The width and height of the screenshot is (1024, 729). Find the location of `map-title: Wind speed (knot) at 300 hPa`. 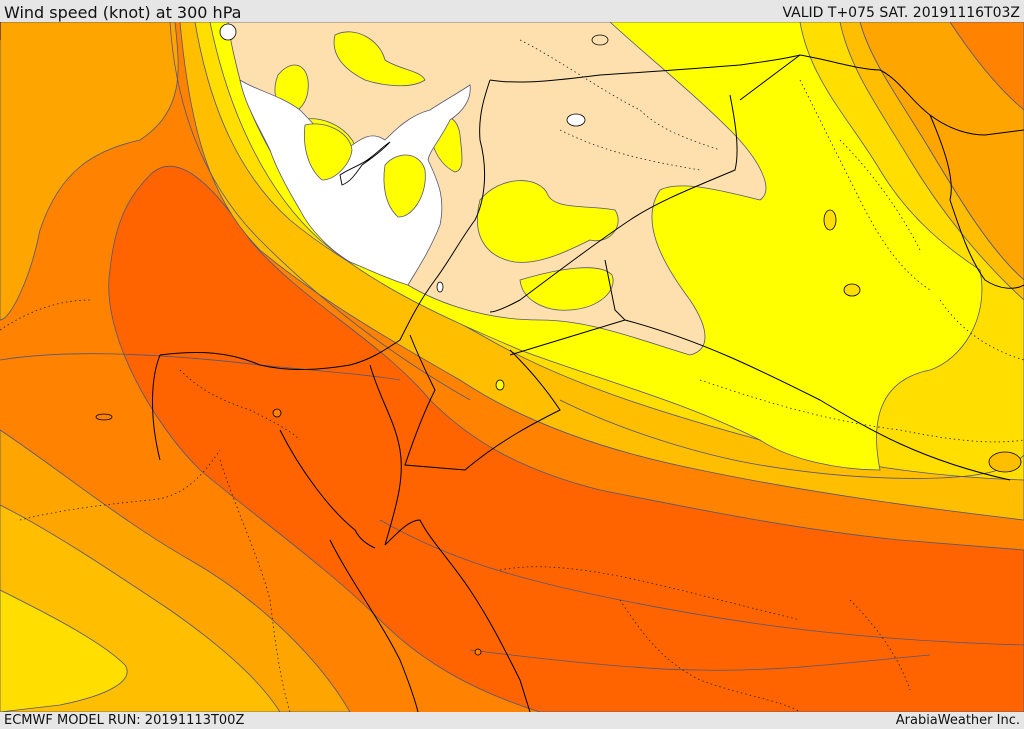

map-title: Wind speed (knot) at 300 hPa is located at coordinates (123, 12).